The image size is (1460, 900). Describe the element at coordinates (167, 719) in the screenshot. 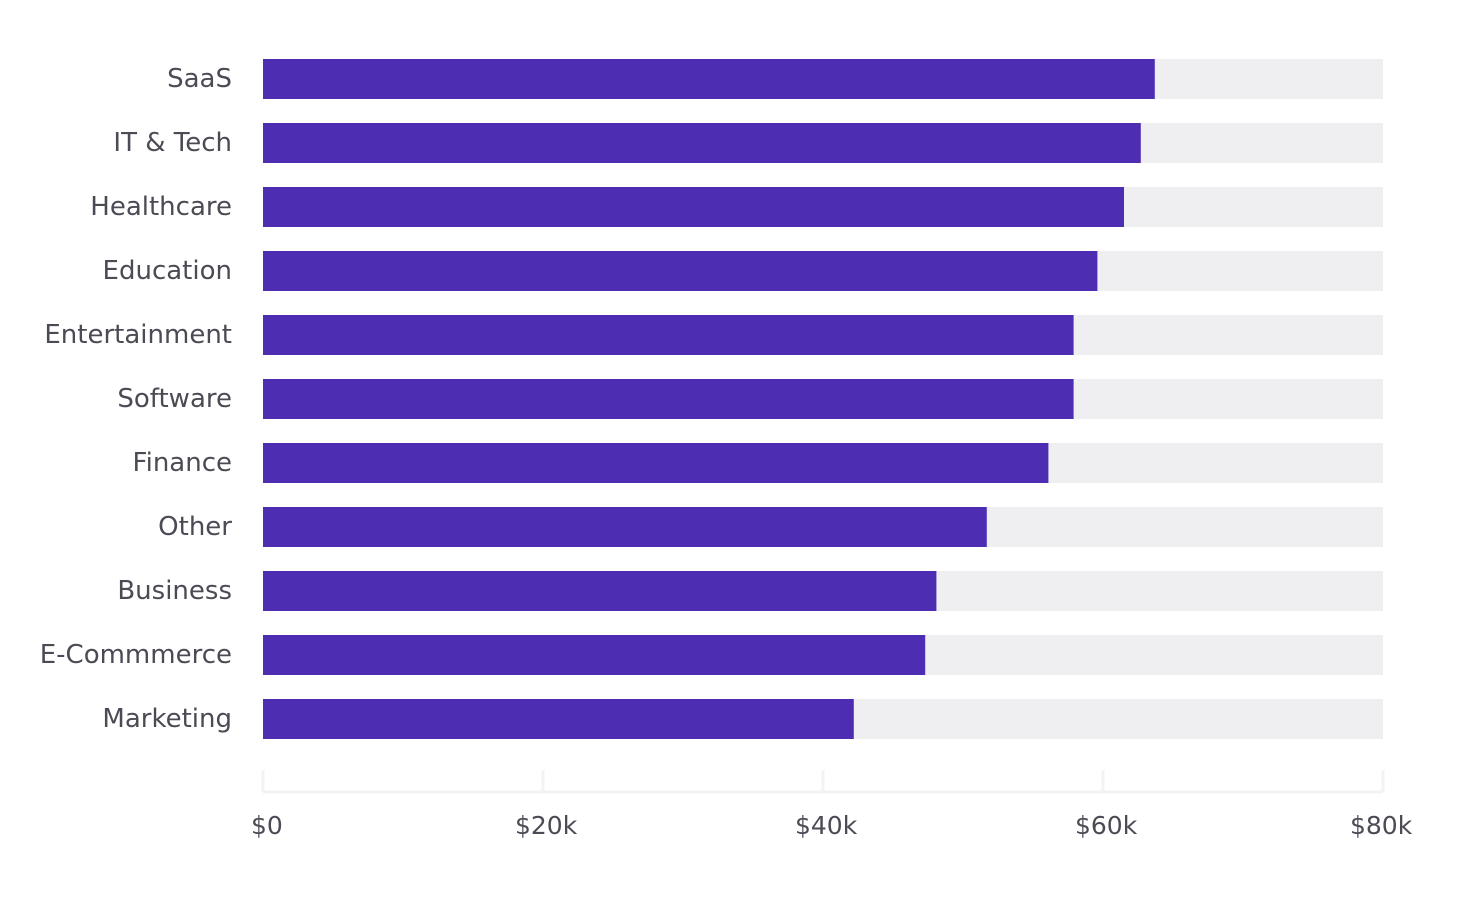

I see `category-label: Marketing` at that location.